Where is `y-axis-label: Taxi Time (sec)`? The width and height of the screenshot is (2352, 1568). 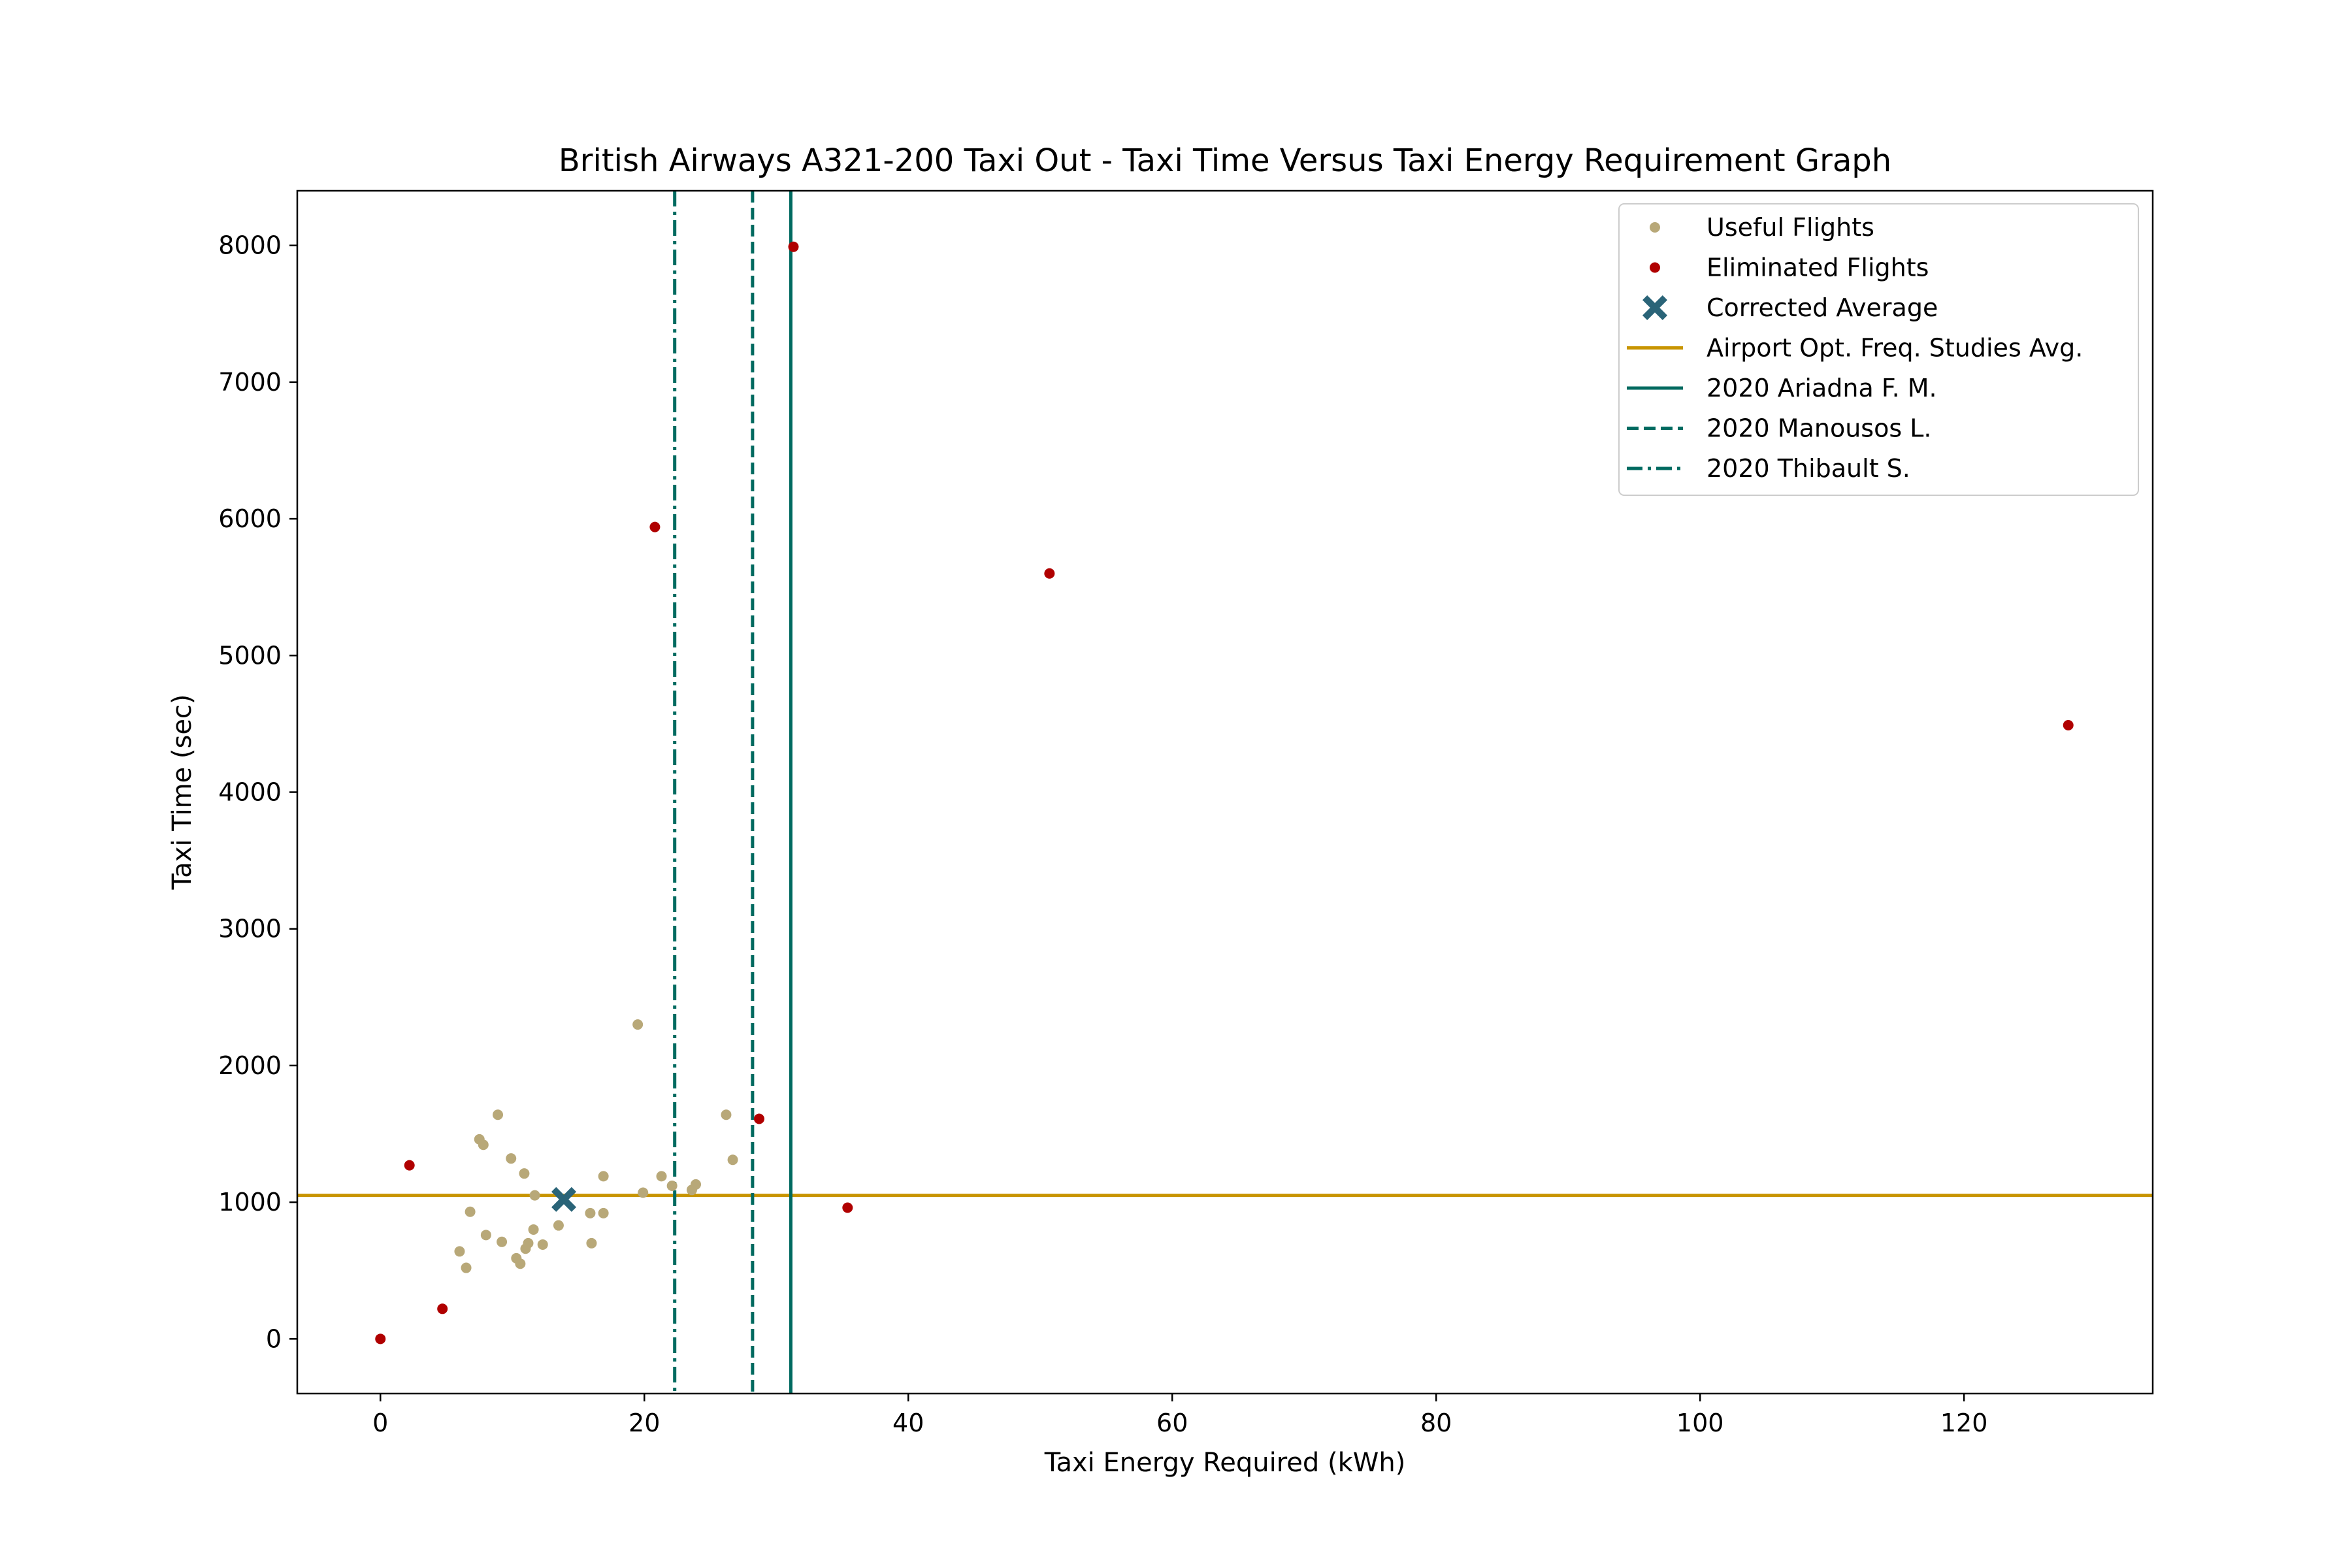 y-axis-label: Taxi Time (sec) is located at coordinates (182, 792).